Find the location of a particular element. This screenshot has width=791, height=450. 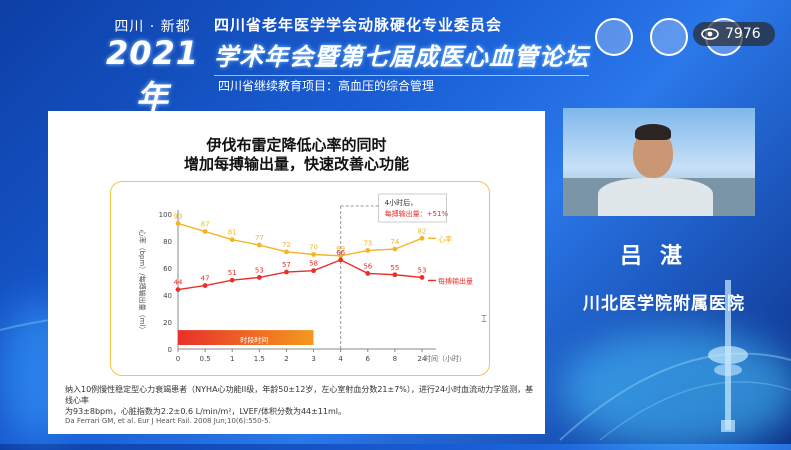

infusion-bar is located at coordinates (246, 337).